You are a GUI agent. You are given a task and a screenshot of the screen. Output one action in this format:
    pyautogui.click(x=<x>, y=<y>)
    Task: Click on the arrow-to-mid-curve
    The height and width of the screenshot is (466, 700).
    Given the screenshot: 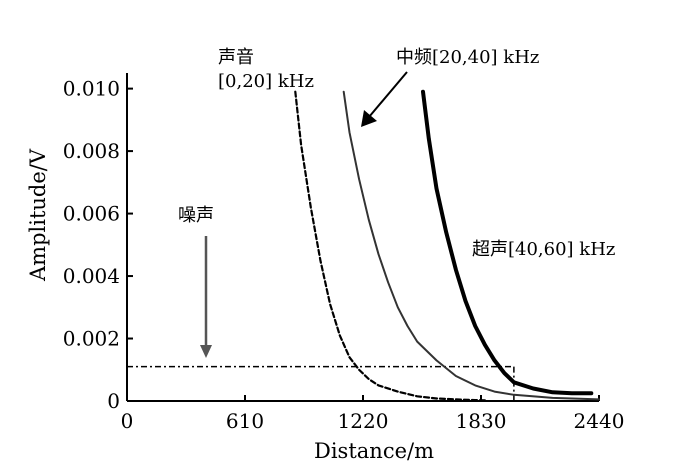 What is the action you would take?
    pyautogui.click(x=384, y=99)
    